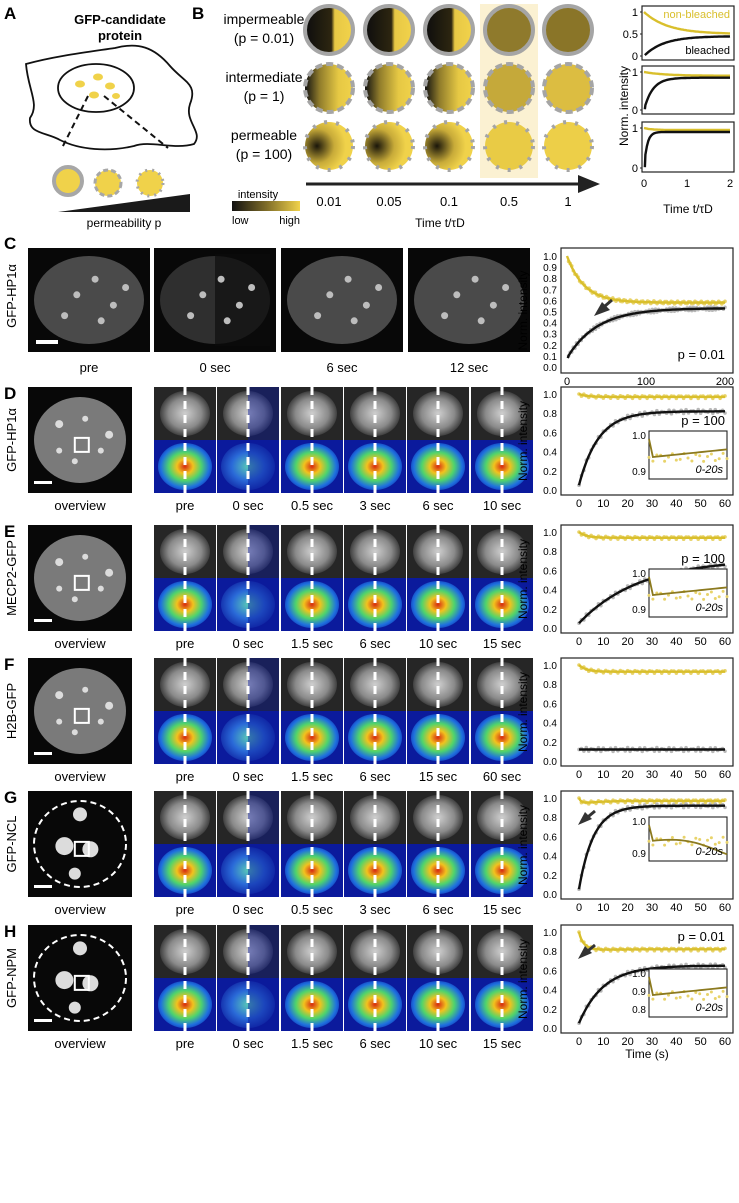  I want to click on inset-curve, so click(688, 986).